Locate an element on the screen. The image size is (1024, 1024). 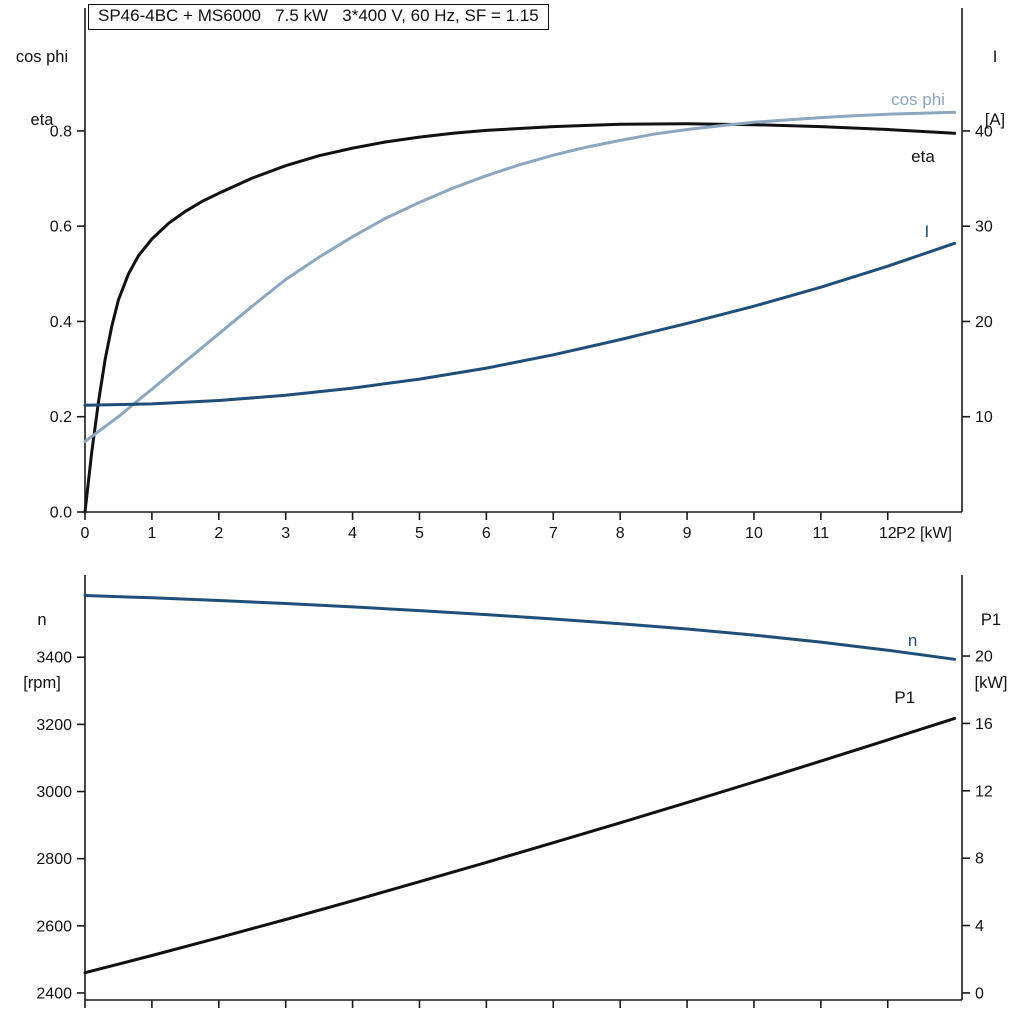
x-axis-label: P2 [kW] is located at coordinates (924, 533).